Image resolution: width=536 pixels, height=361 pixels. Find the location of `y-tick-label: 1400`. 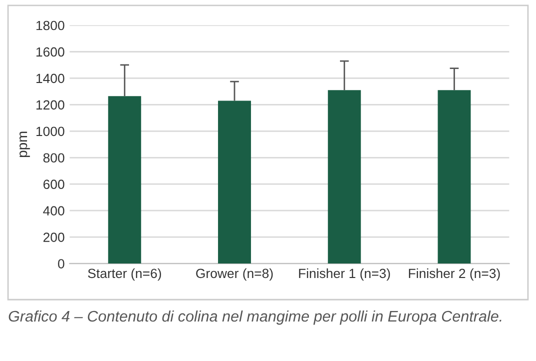

y-tick-label: 1400 is located at coordinates (50, 79).